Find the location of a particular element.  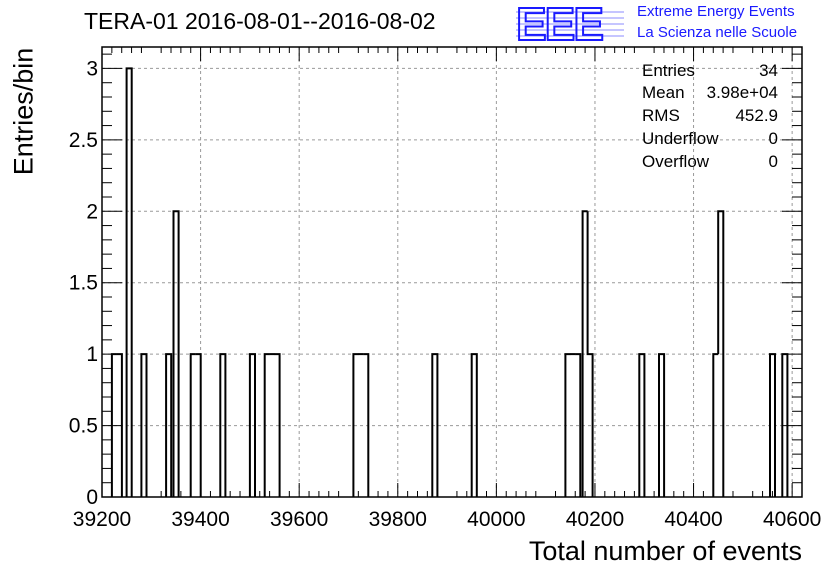

y-tick-label: 0.5 is located at coordinates (83, 426).